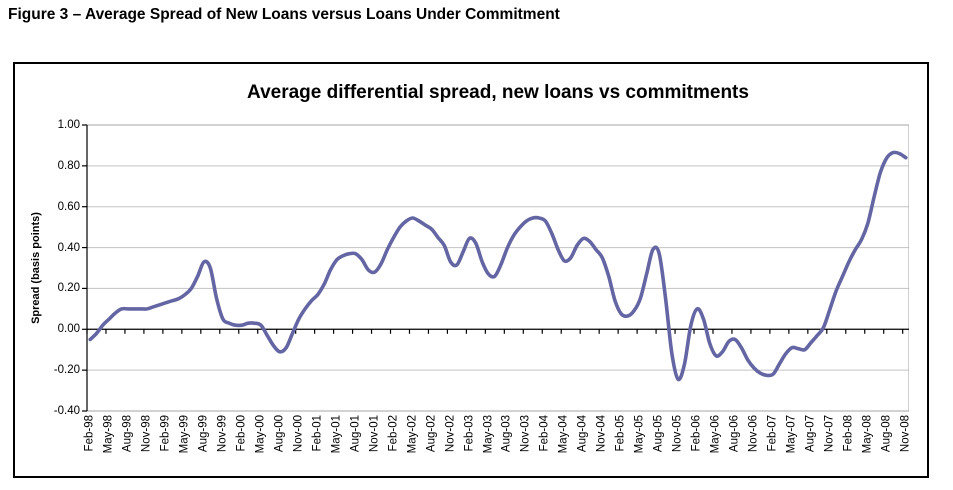 The image size is (953, 490). I want to click on x-tick-label: Aug-01, so click(355, 434).